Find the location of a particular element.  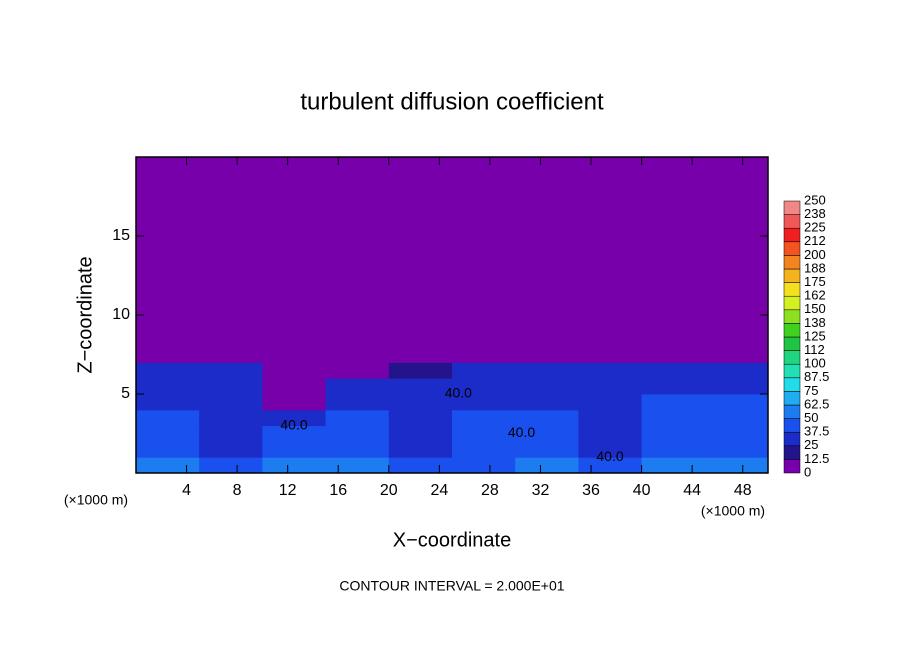

y-tick-label: 10 is located at coordinates (121, 314).